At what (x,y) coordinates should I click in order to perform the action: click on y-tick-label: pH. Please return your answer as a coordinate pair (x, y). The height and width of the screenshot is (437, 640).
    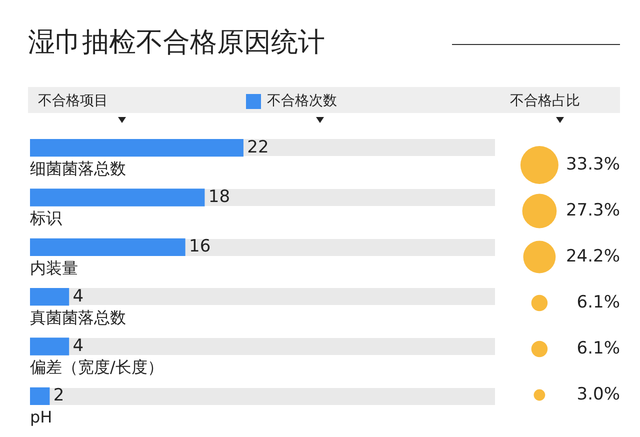
    Looking at the image, I should click on (41, 416).